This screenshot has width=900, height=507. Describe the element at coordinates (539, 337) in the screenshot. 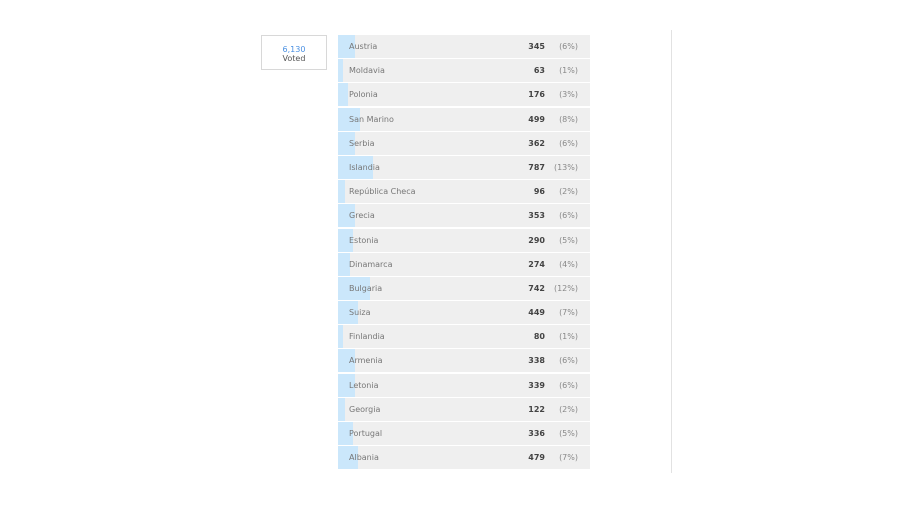

I see `result-votes: 80` at that location.